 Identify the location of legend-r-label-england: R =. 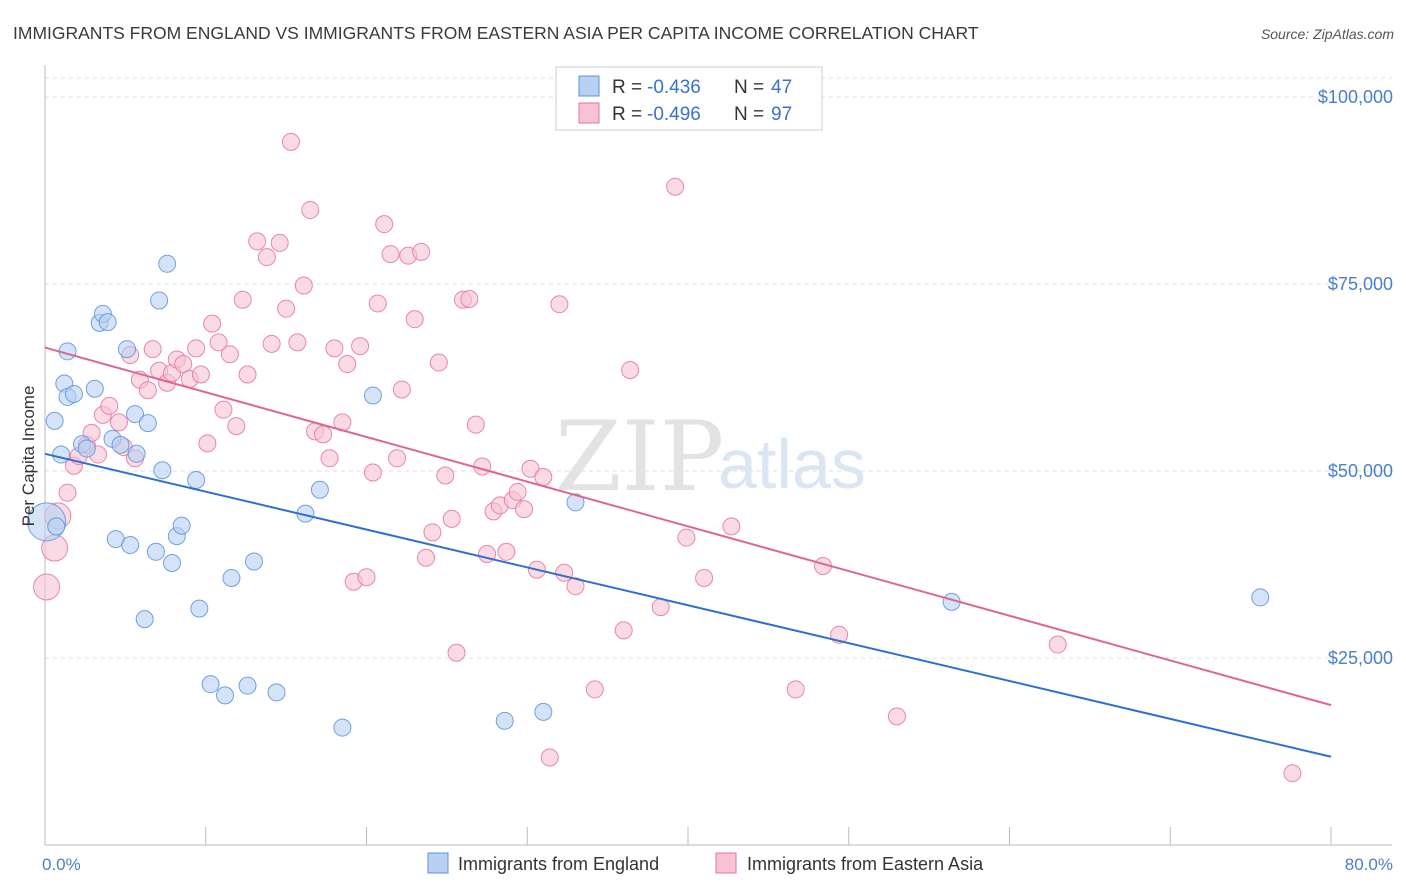
(627, 87).